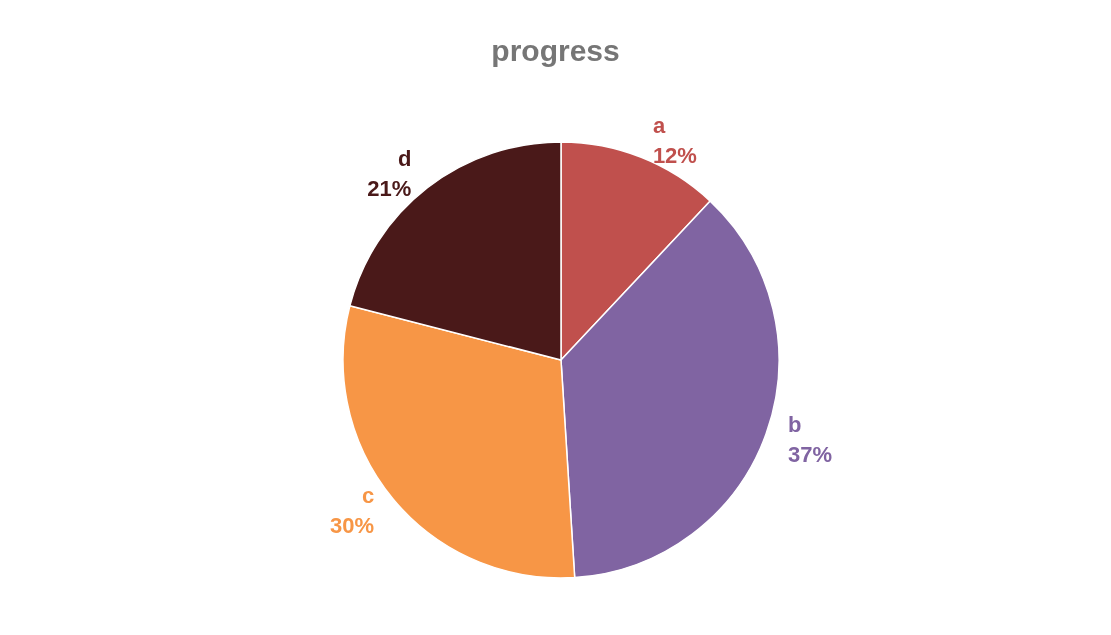 This screenshot has width=1111, height=635. I want to click on data-label: 37%, so click(810, 455).